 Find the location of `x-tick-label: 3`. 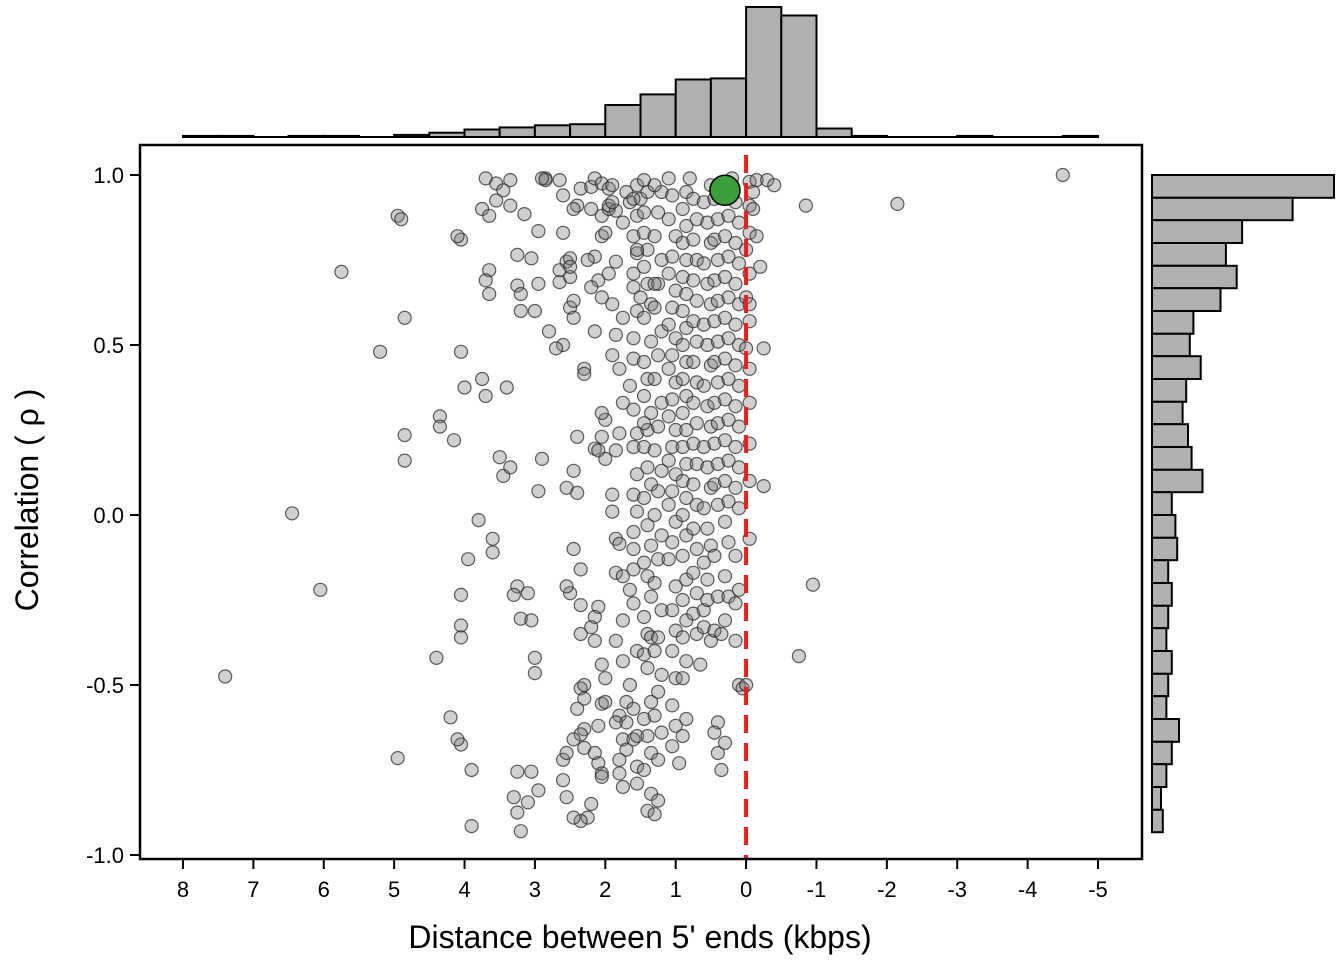

x-tick-label: 3 is located at coordinates (535, 889).